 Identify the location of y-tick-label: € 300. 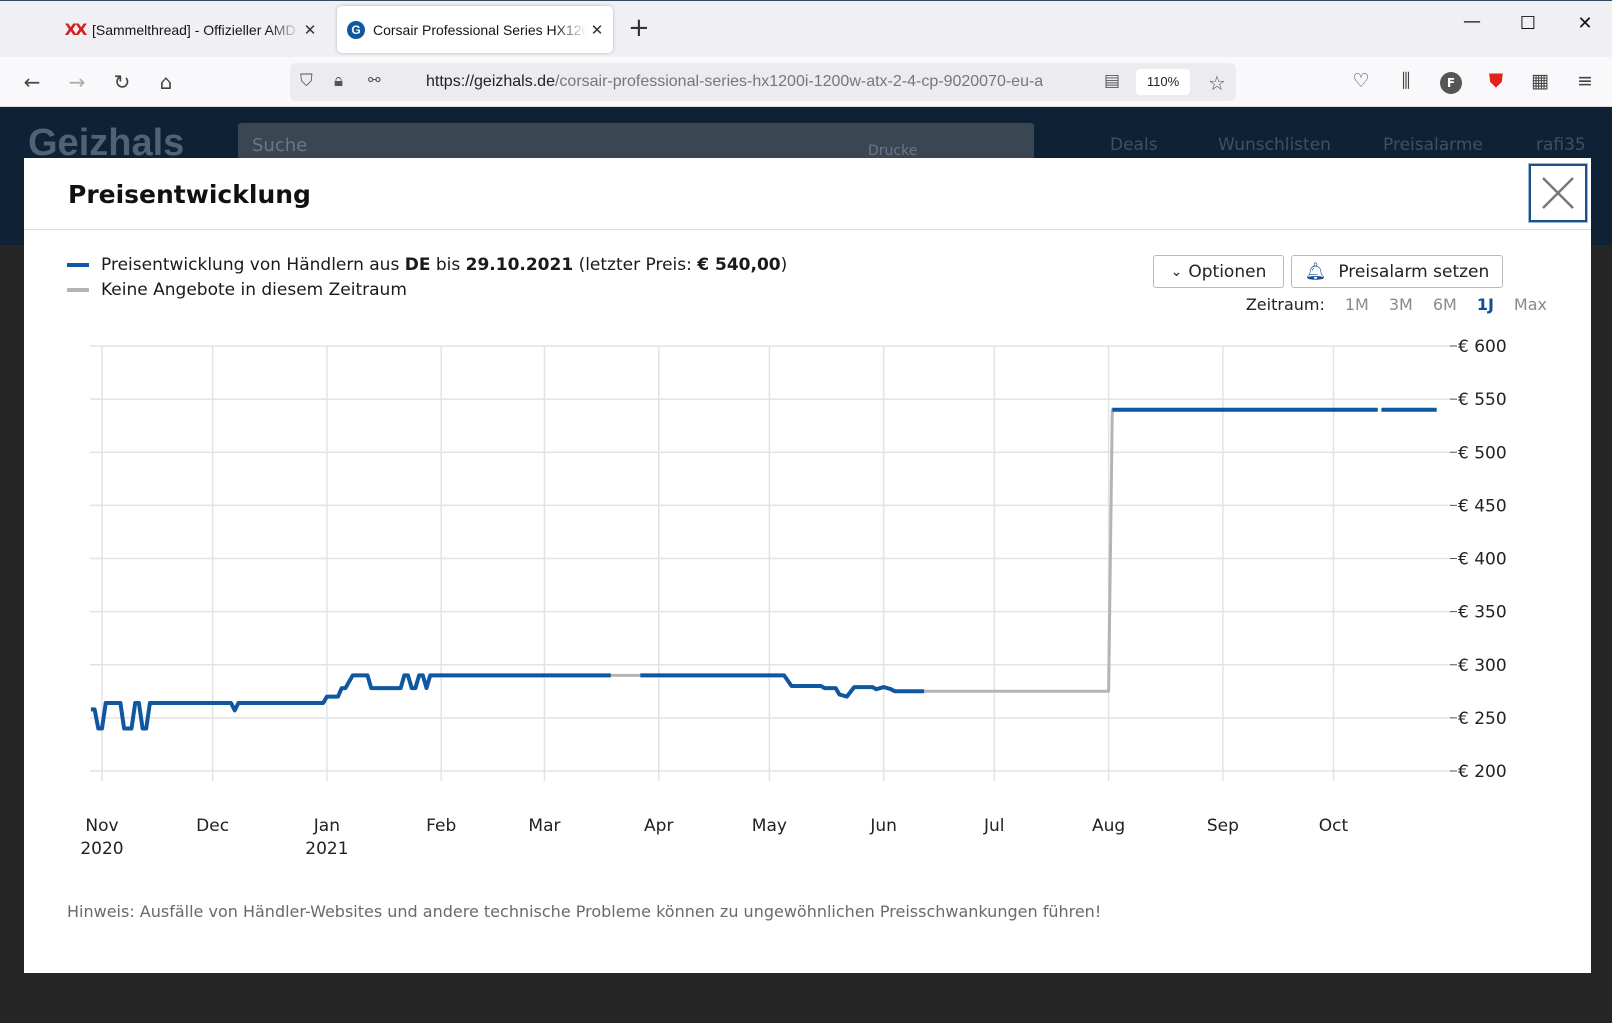
(1482, 666).